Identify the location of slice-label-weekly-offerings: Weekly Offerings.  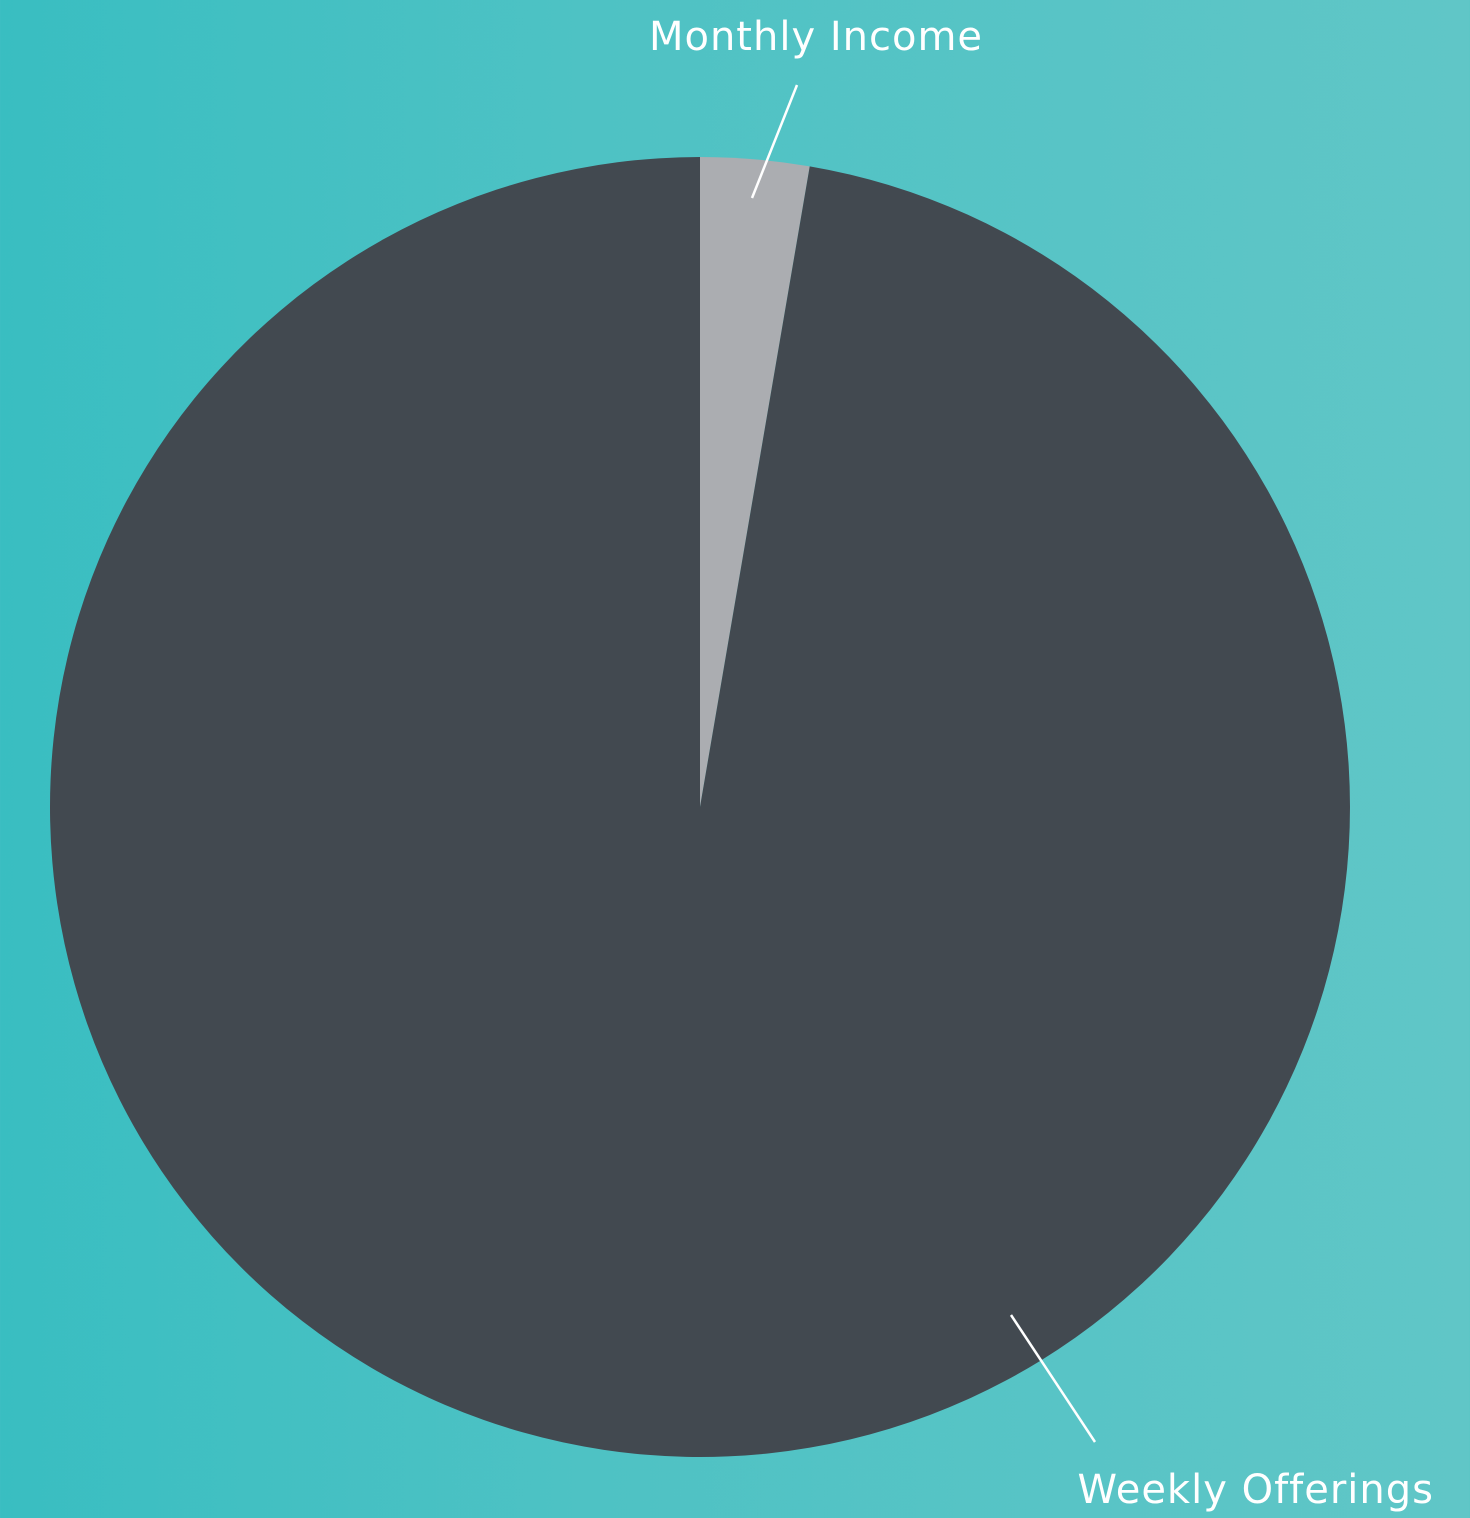
(1256, 1490).